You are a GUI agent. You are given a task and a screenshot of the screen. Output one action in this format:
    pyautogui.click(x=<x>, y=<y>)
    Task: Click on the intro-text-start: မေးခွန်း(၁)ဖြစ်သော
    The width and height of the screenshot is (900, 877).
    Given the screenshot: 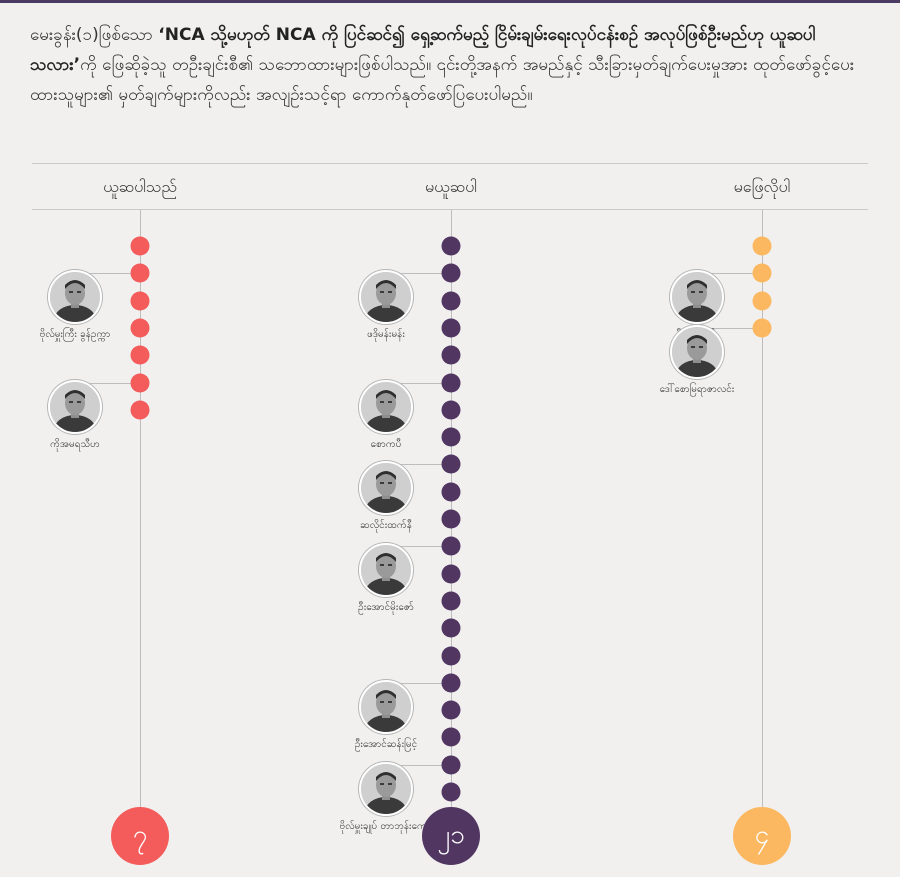 What is the action you would take?
    pyautogui.click(x=94, y=35)
    